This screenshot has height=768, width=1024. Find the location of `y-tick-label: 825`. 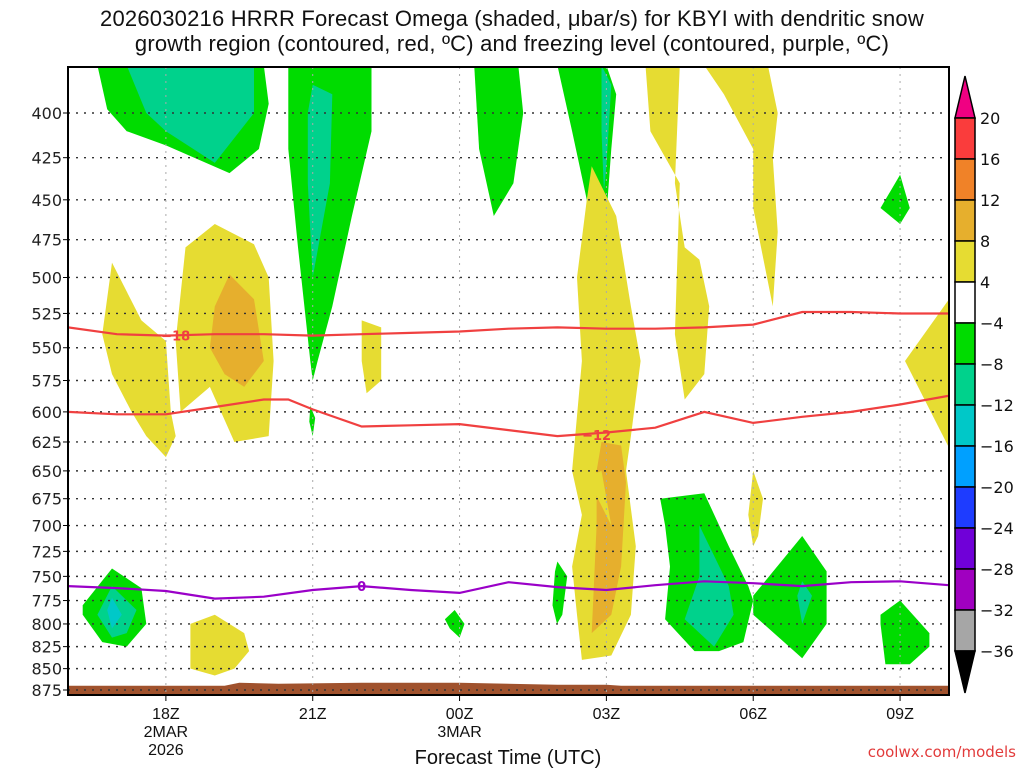

y-tick-label: 825 is located at coordinates (46, 647).